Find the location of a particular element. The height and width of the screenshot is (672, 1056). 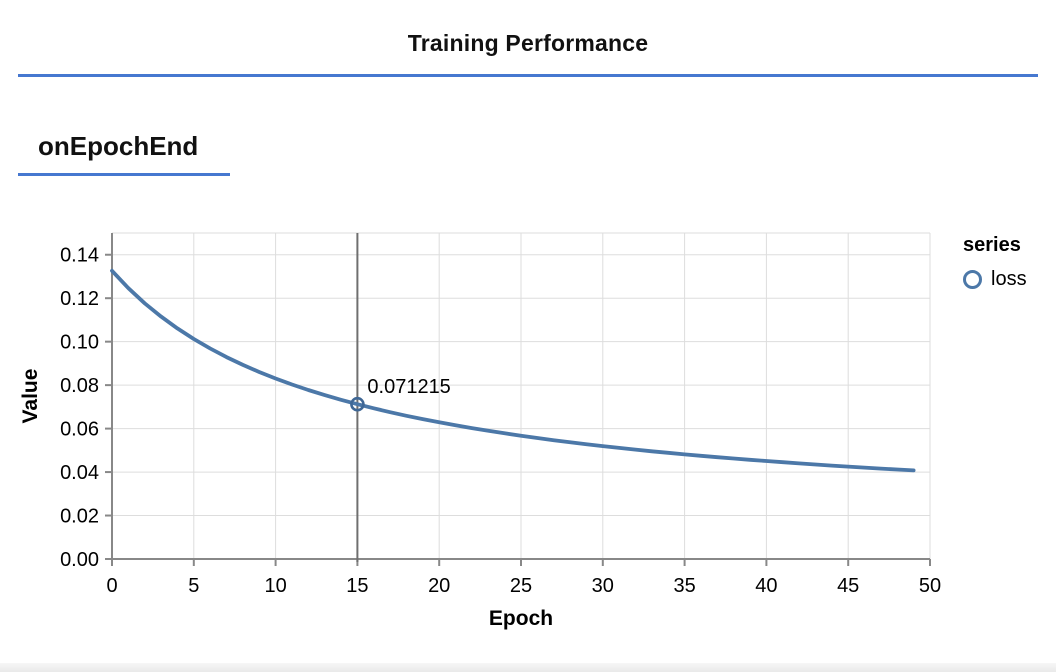

x-tick-label: 15 is located at coordinates (357, 586).